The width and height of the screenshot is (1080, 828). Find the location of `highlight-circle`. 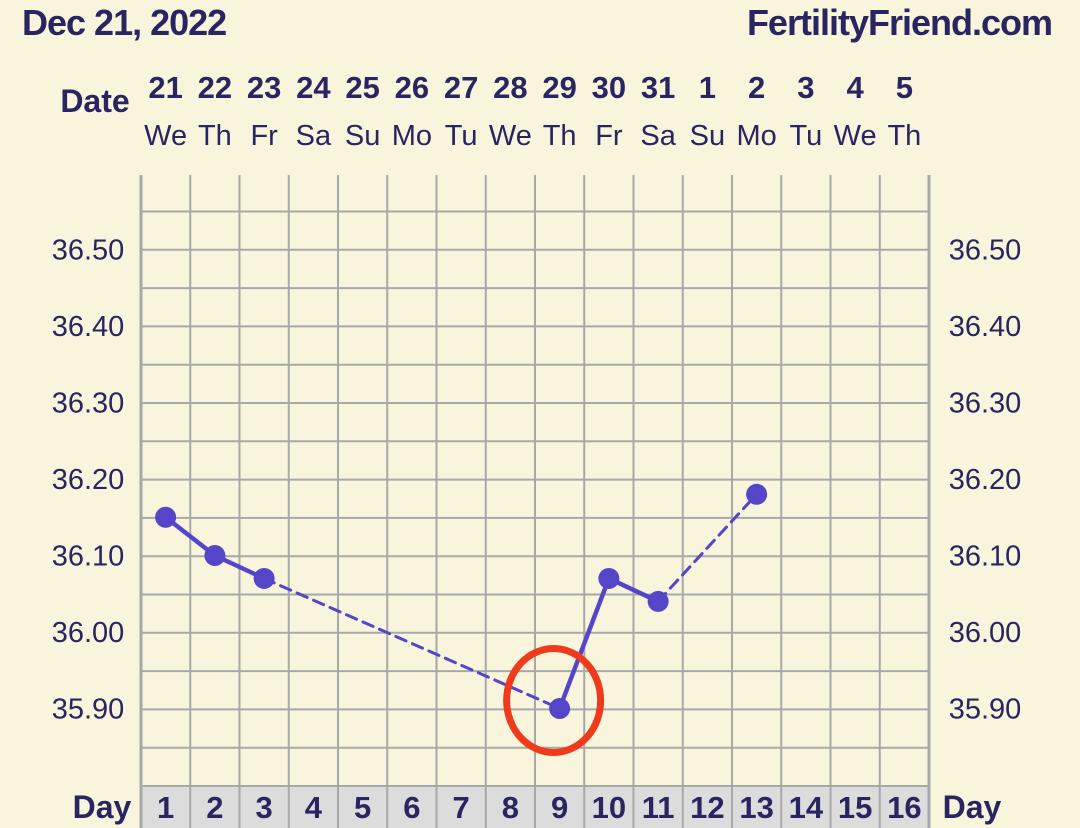

highlight-circle is located at coordinates (554, 700).